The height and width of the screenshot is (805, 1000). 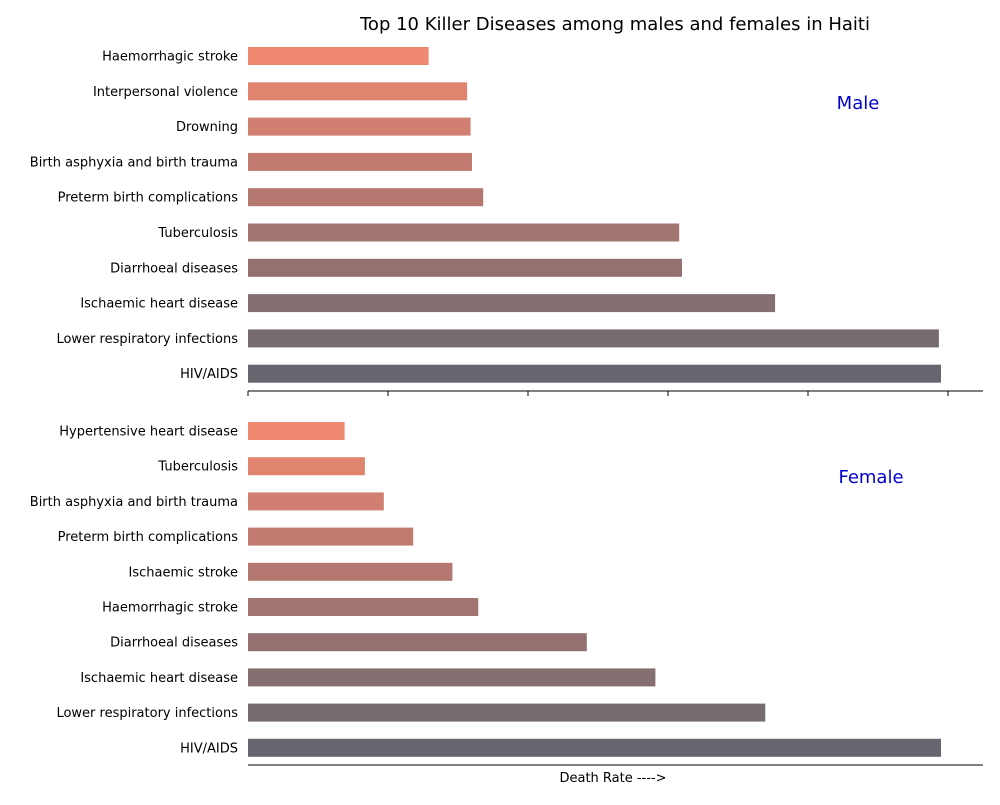 I want to click on x-axis-label: Death Rate ---->, so click(x=612, y=778).